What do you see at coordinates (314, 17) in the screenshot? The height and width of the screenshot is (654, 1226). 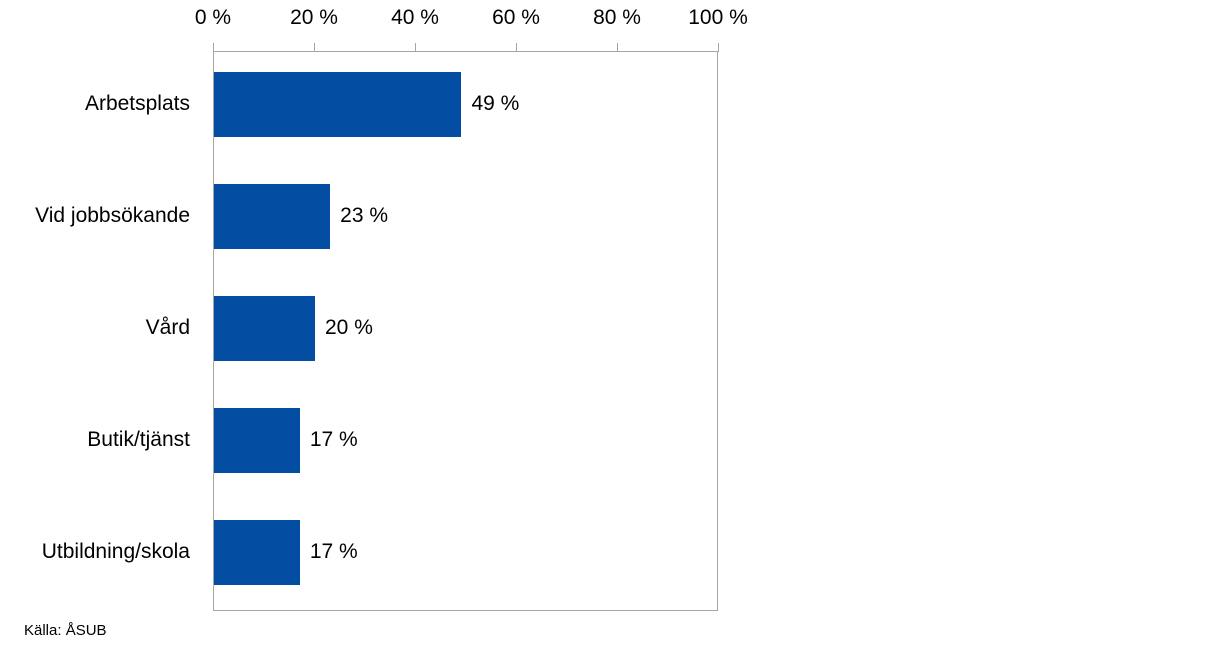 I see `x-axis-tick-label: 20 %` at bounding box center [314, 17].